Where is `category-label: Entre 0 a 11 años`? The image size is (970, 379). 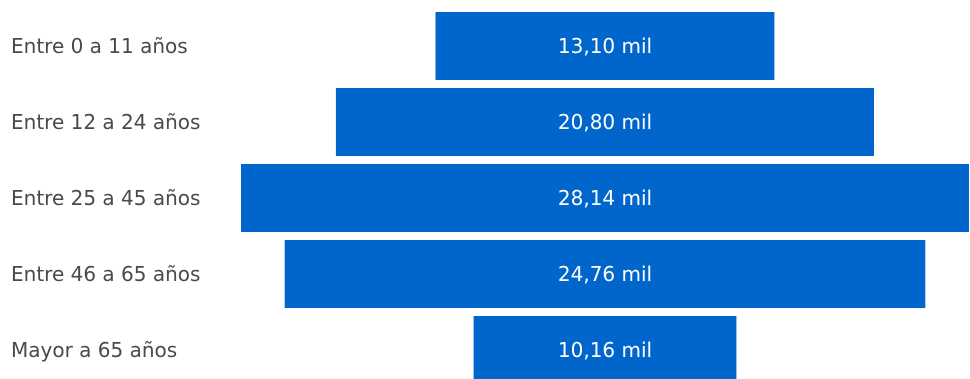
category-label: Entre 0 a 11 años is located at coordinates (99, 46).